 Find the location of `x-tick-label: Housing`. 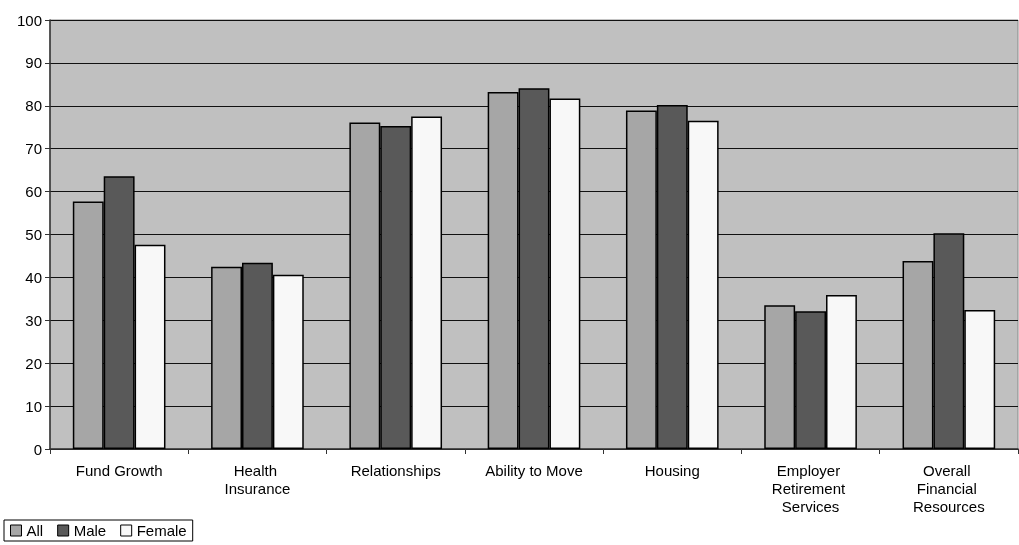

x-tick-label: Housing is located at coordinates (672, 470).